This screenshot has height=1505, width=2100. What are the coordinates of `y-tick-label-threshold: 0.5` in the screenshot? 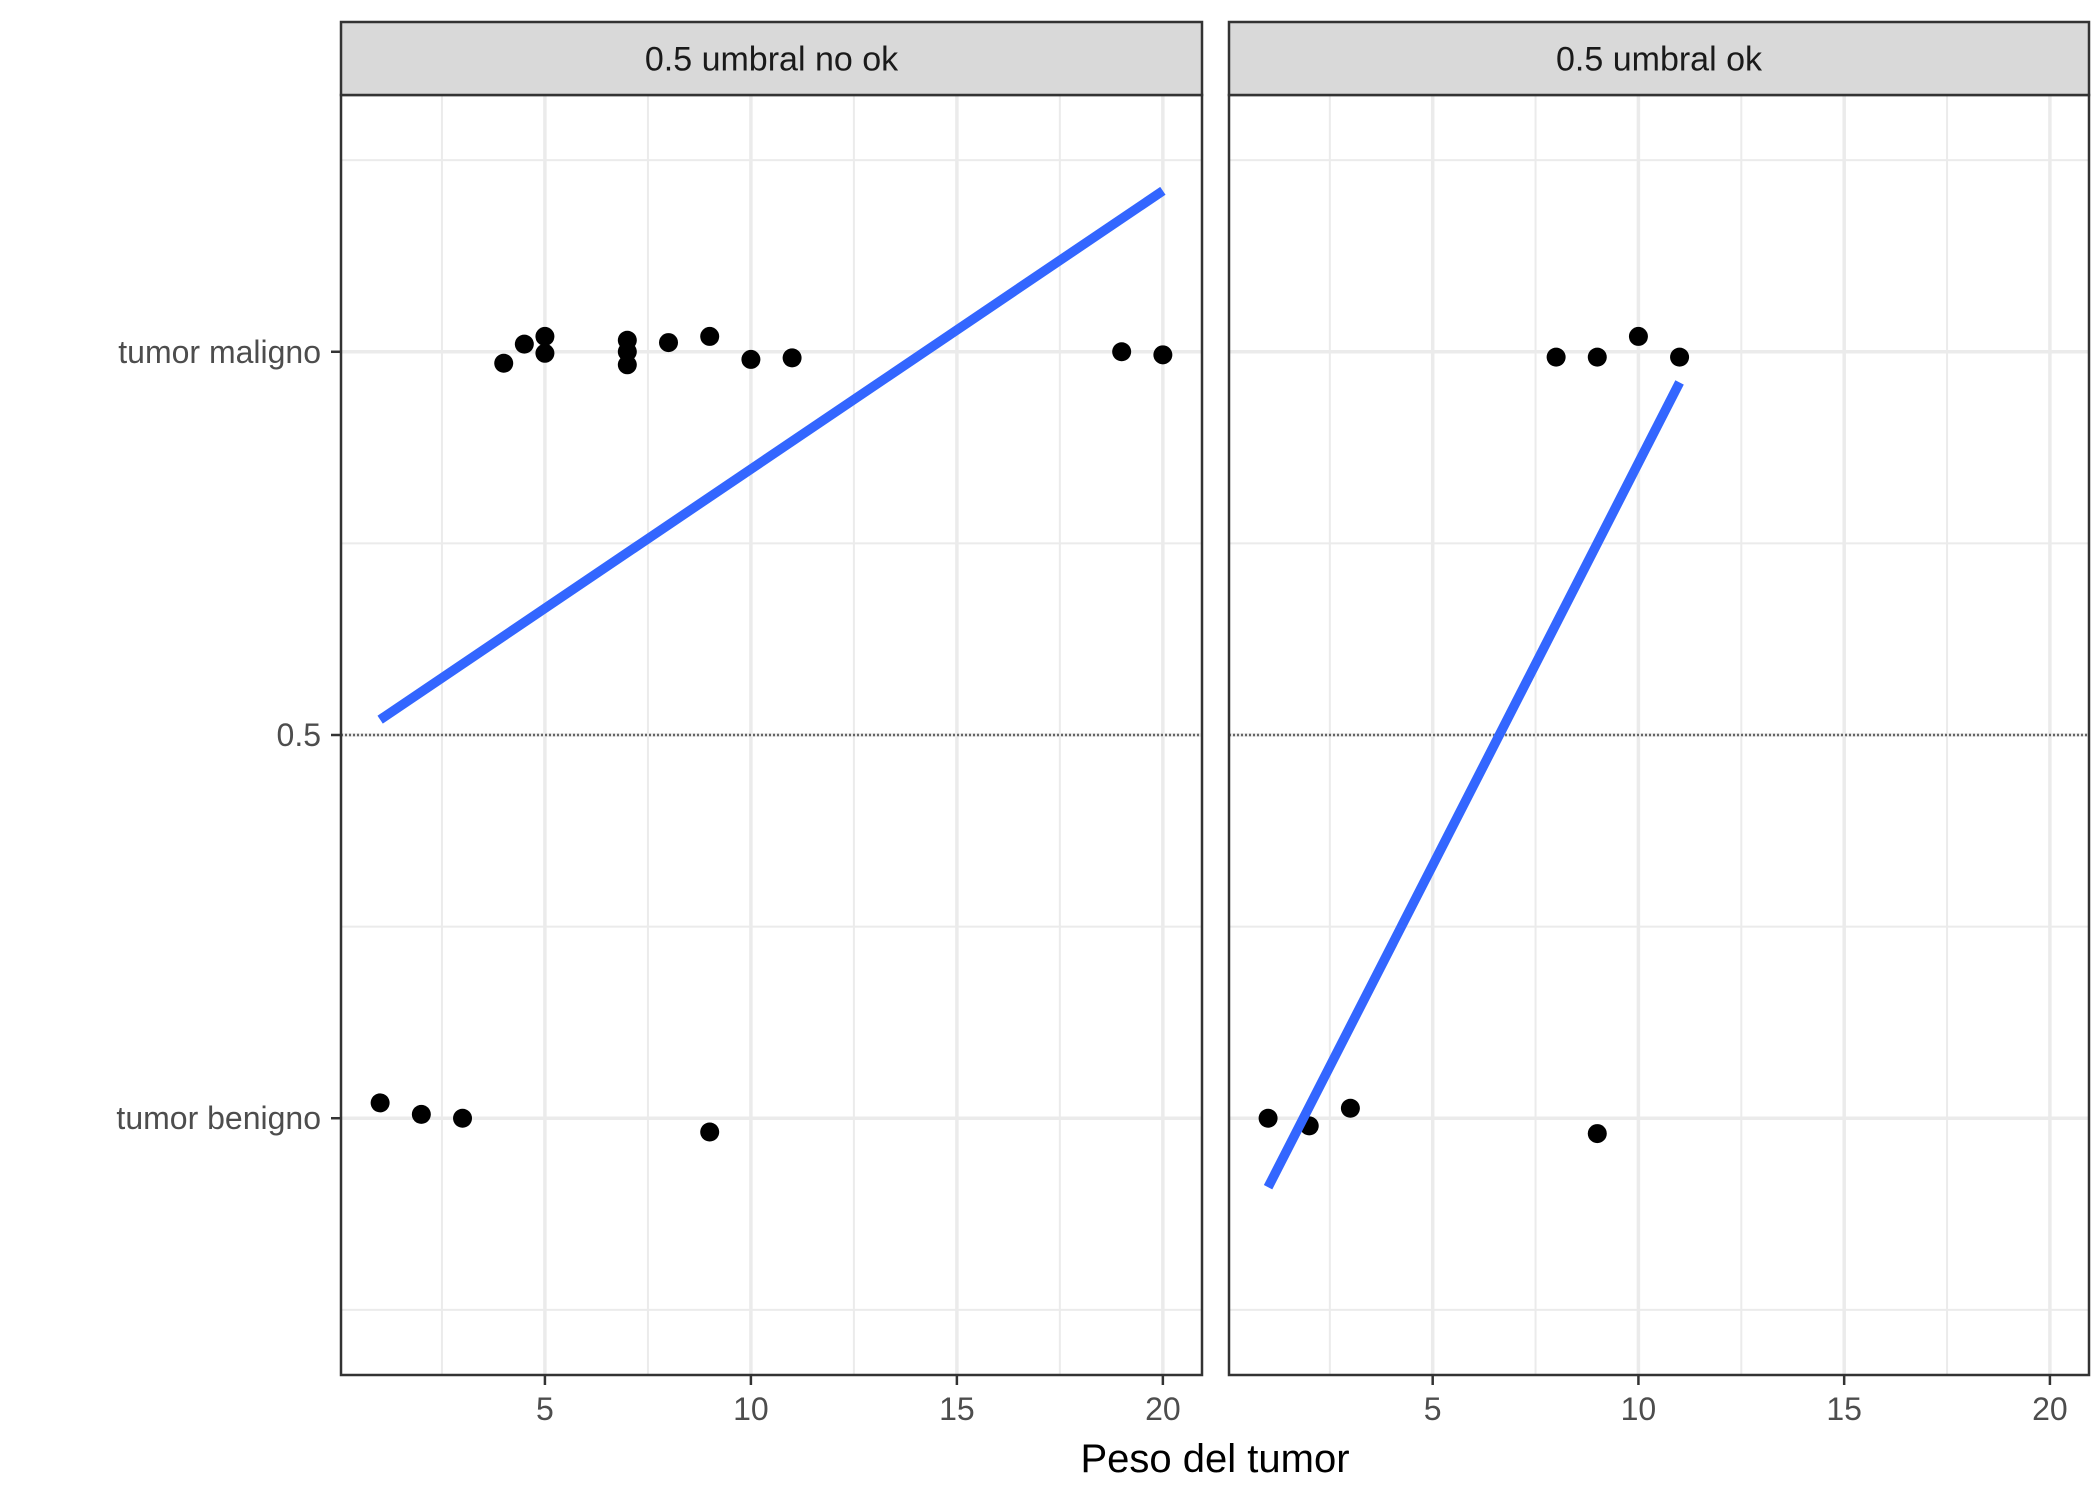 It's located at (299, 735).